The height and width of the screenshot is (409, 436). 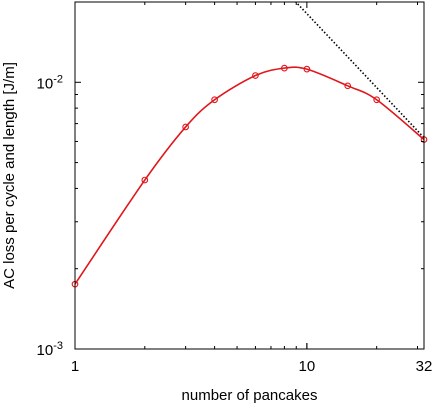 I want to click on y-tick-label-1: 10⁻², so click(x=50, y=82).